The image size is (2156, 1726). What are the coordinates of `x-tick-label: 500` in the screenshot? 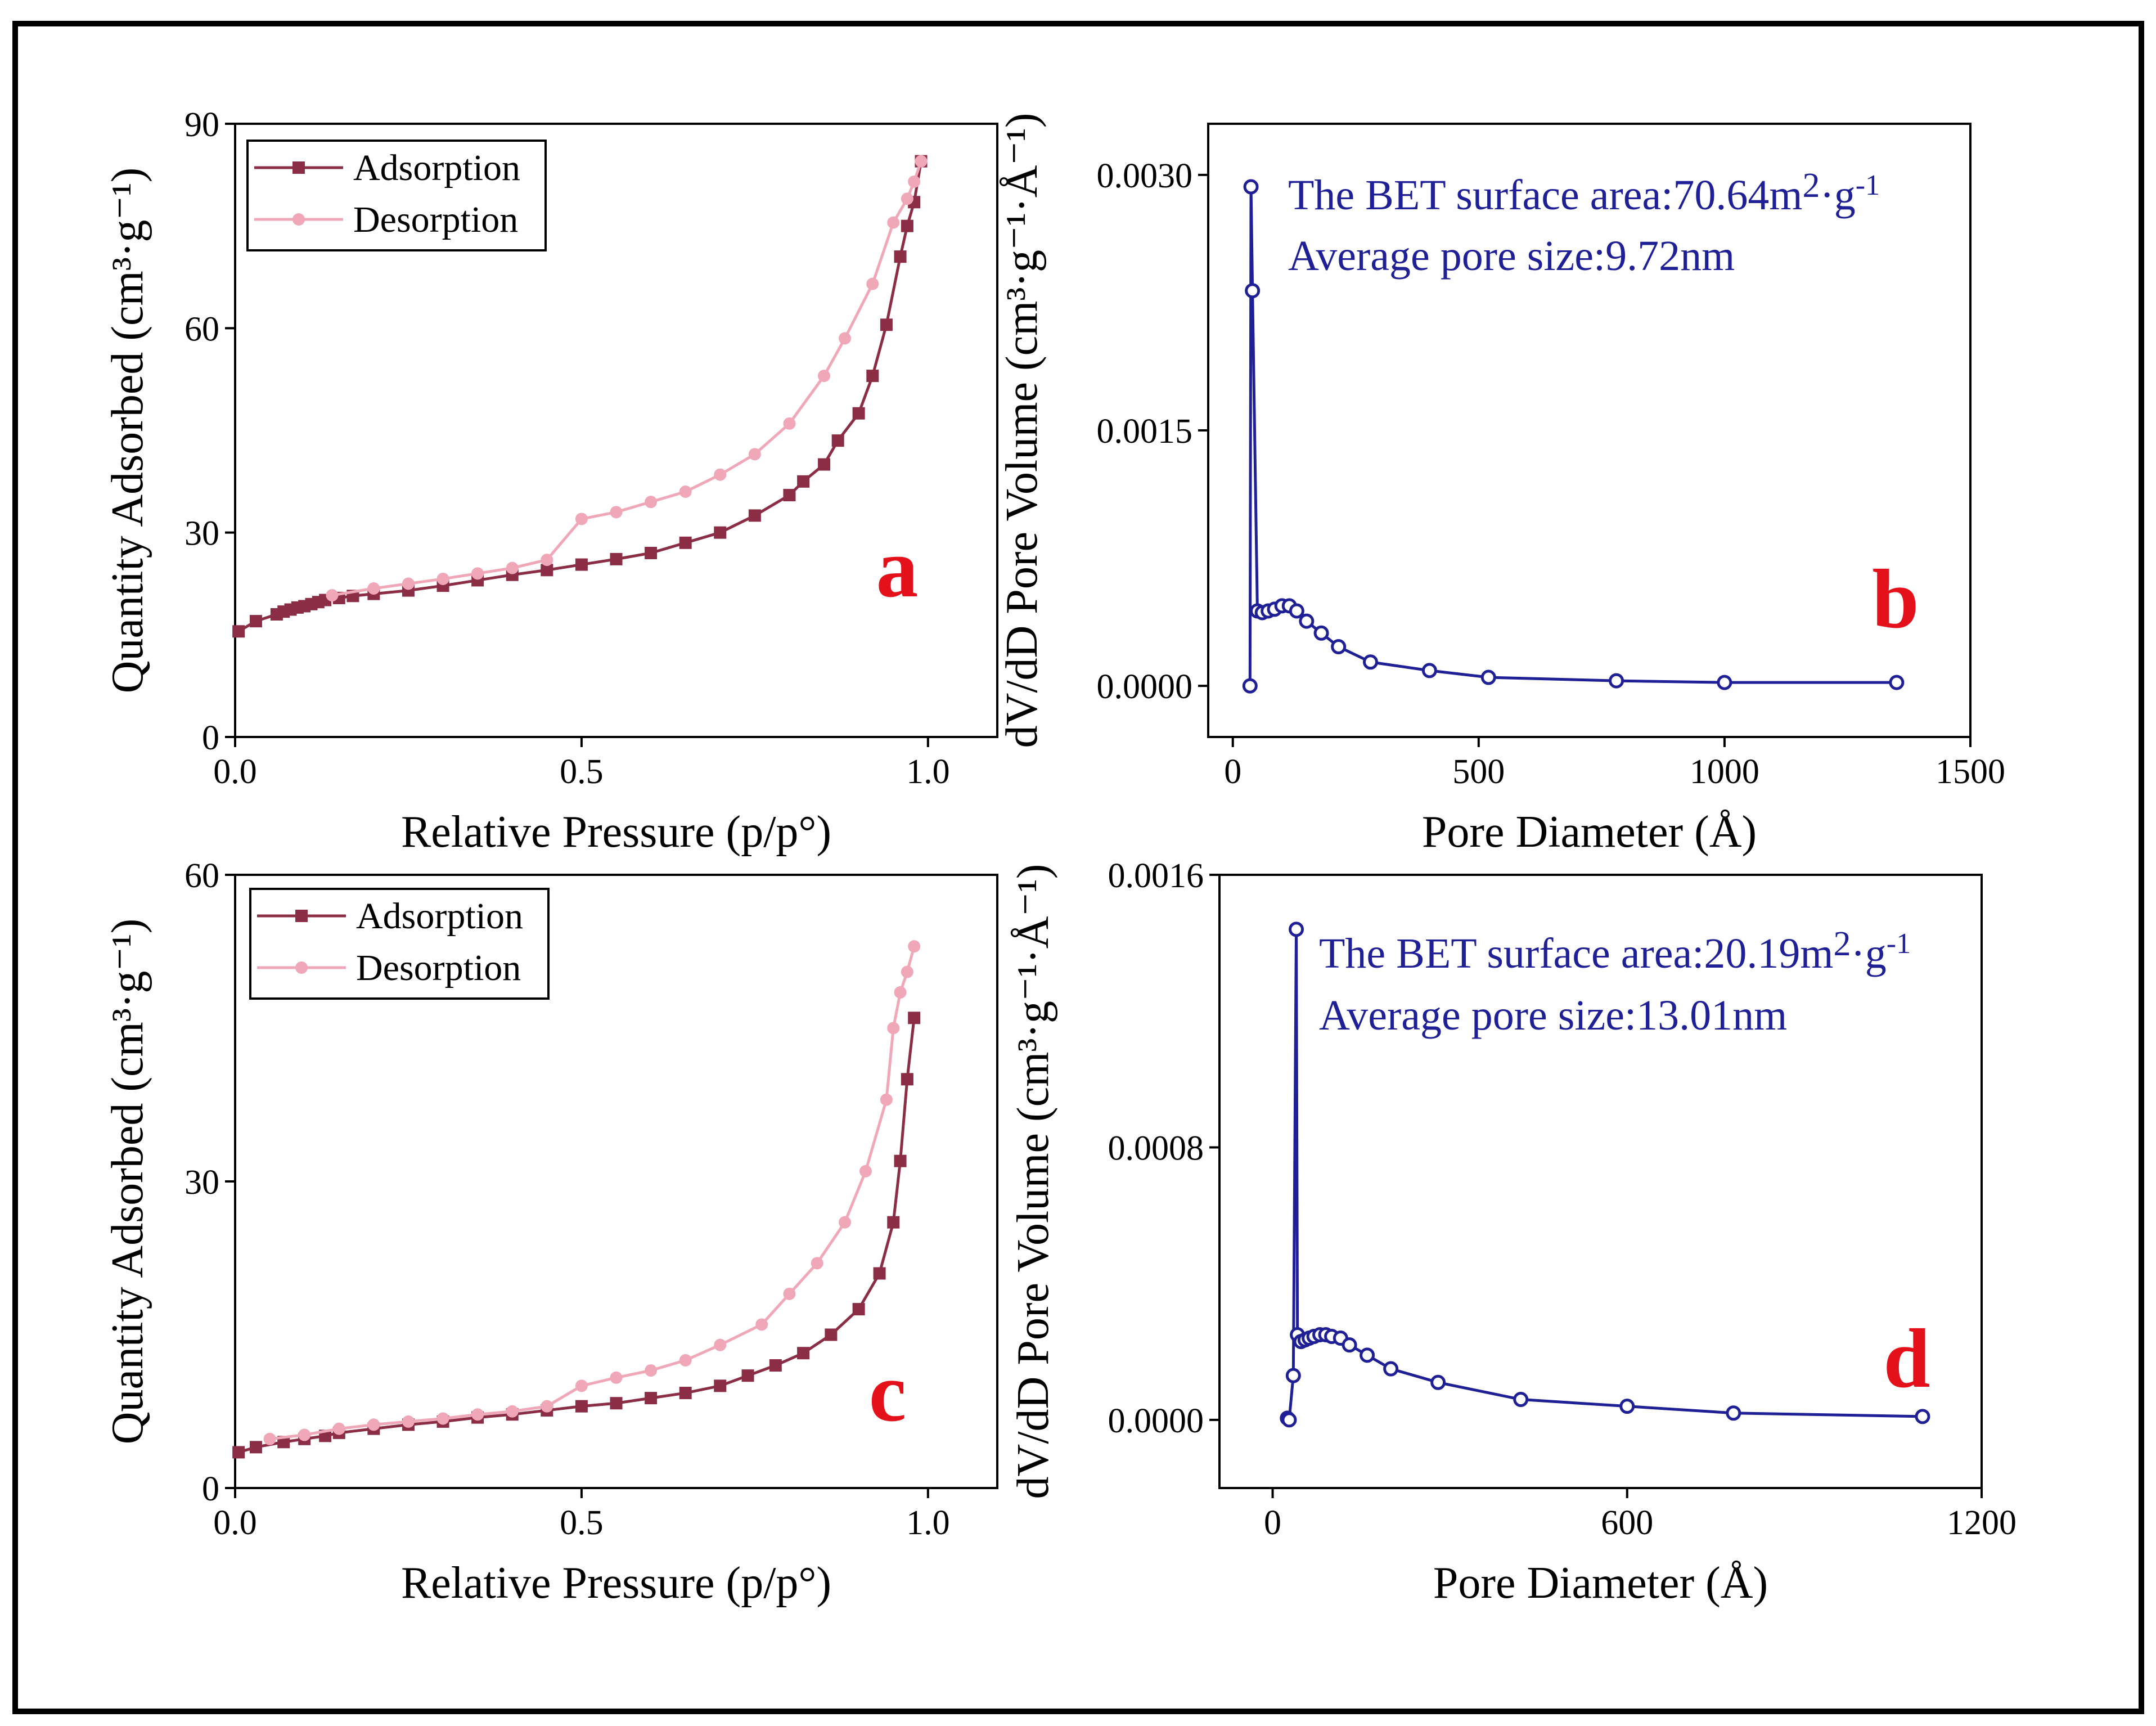 It's located at (1478, 772).